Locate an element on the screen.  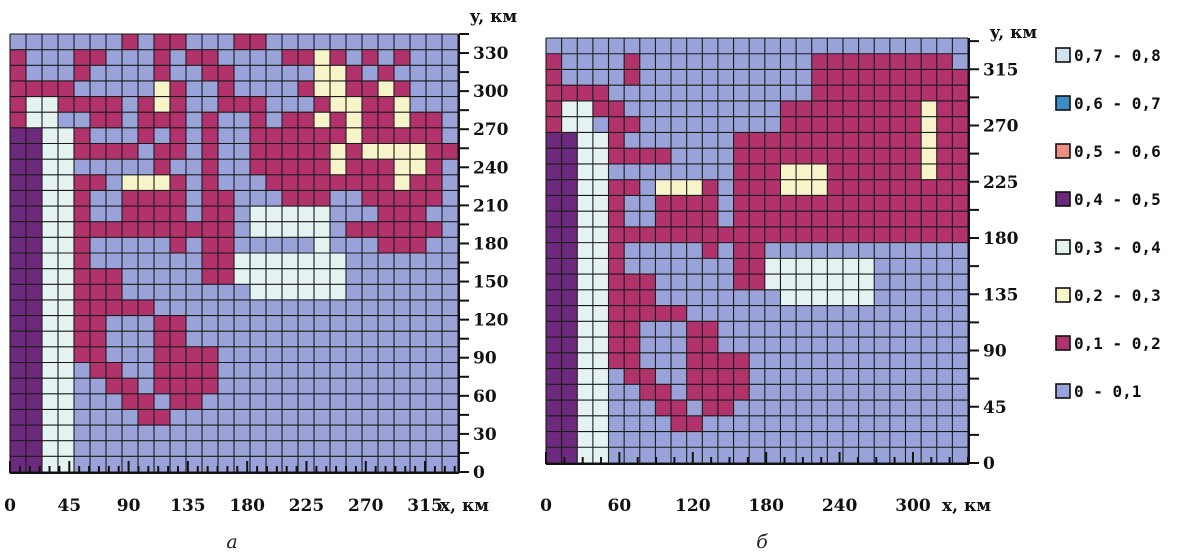
x-tick-label: 135 is located at coordinates (188, 506).